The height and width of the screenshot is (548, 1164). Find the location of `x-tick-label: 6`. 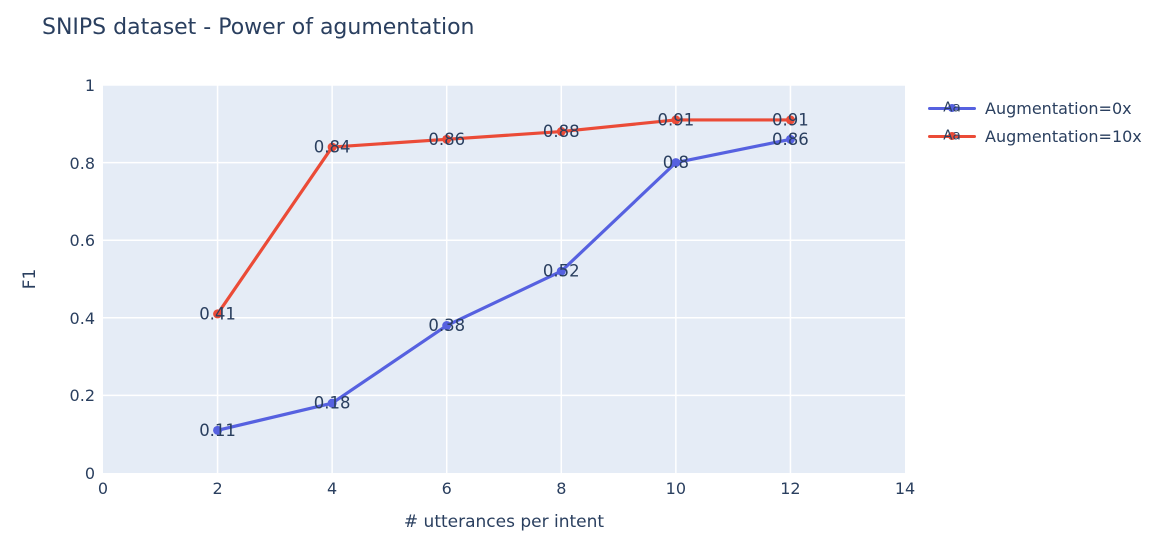

x-tick-label: 6 is located at coordinates (446, 488).